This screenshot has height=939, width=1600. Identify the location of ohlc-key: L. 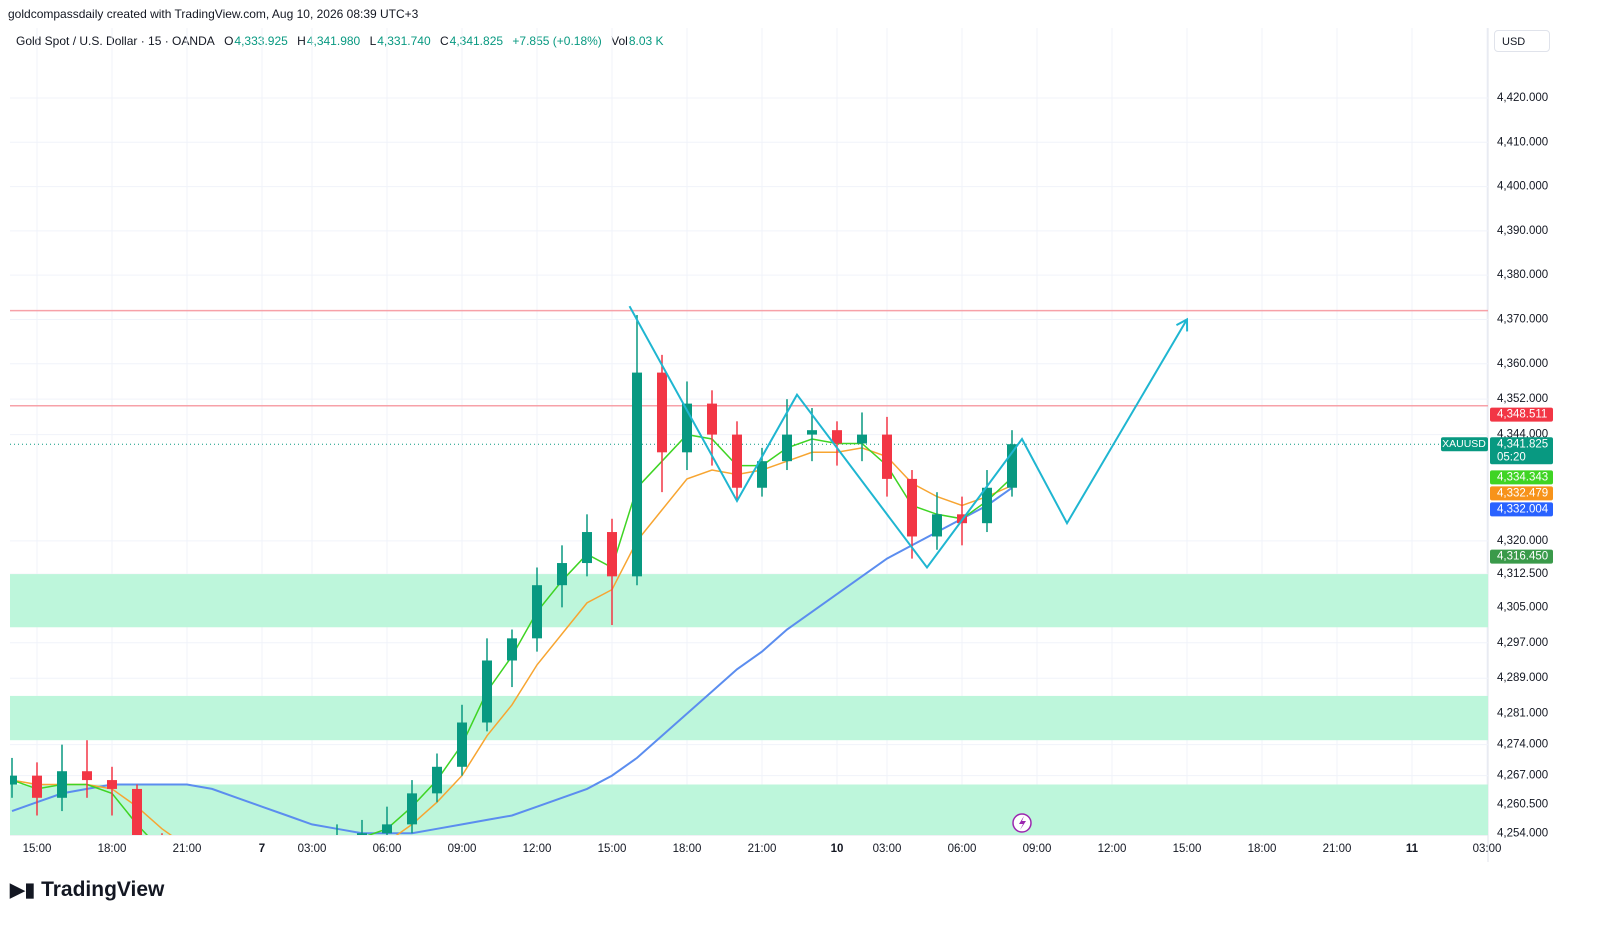
(373, 41).